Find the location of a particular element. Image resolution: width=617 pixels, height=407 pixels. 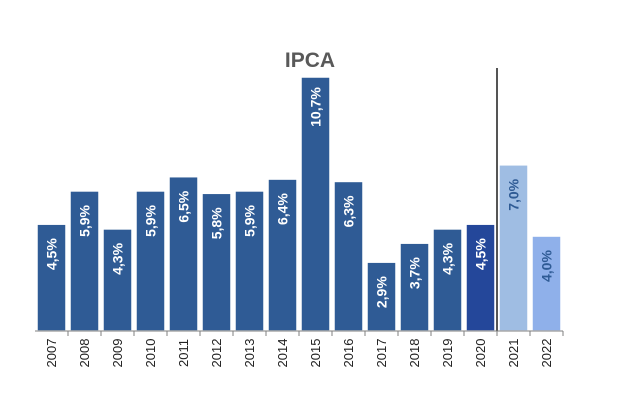

value-label-2020: 4,5% is located at coordinates (481, 254).